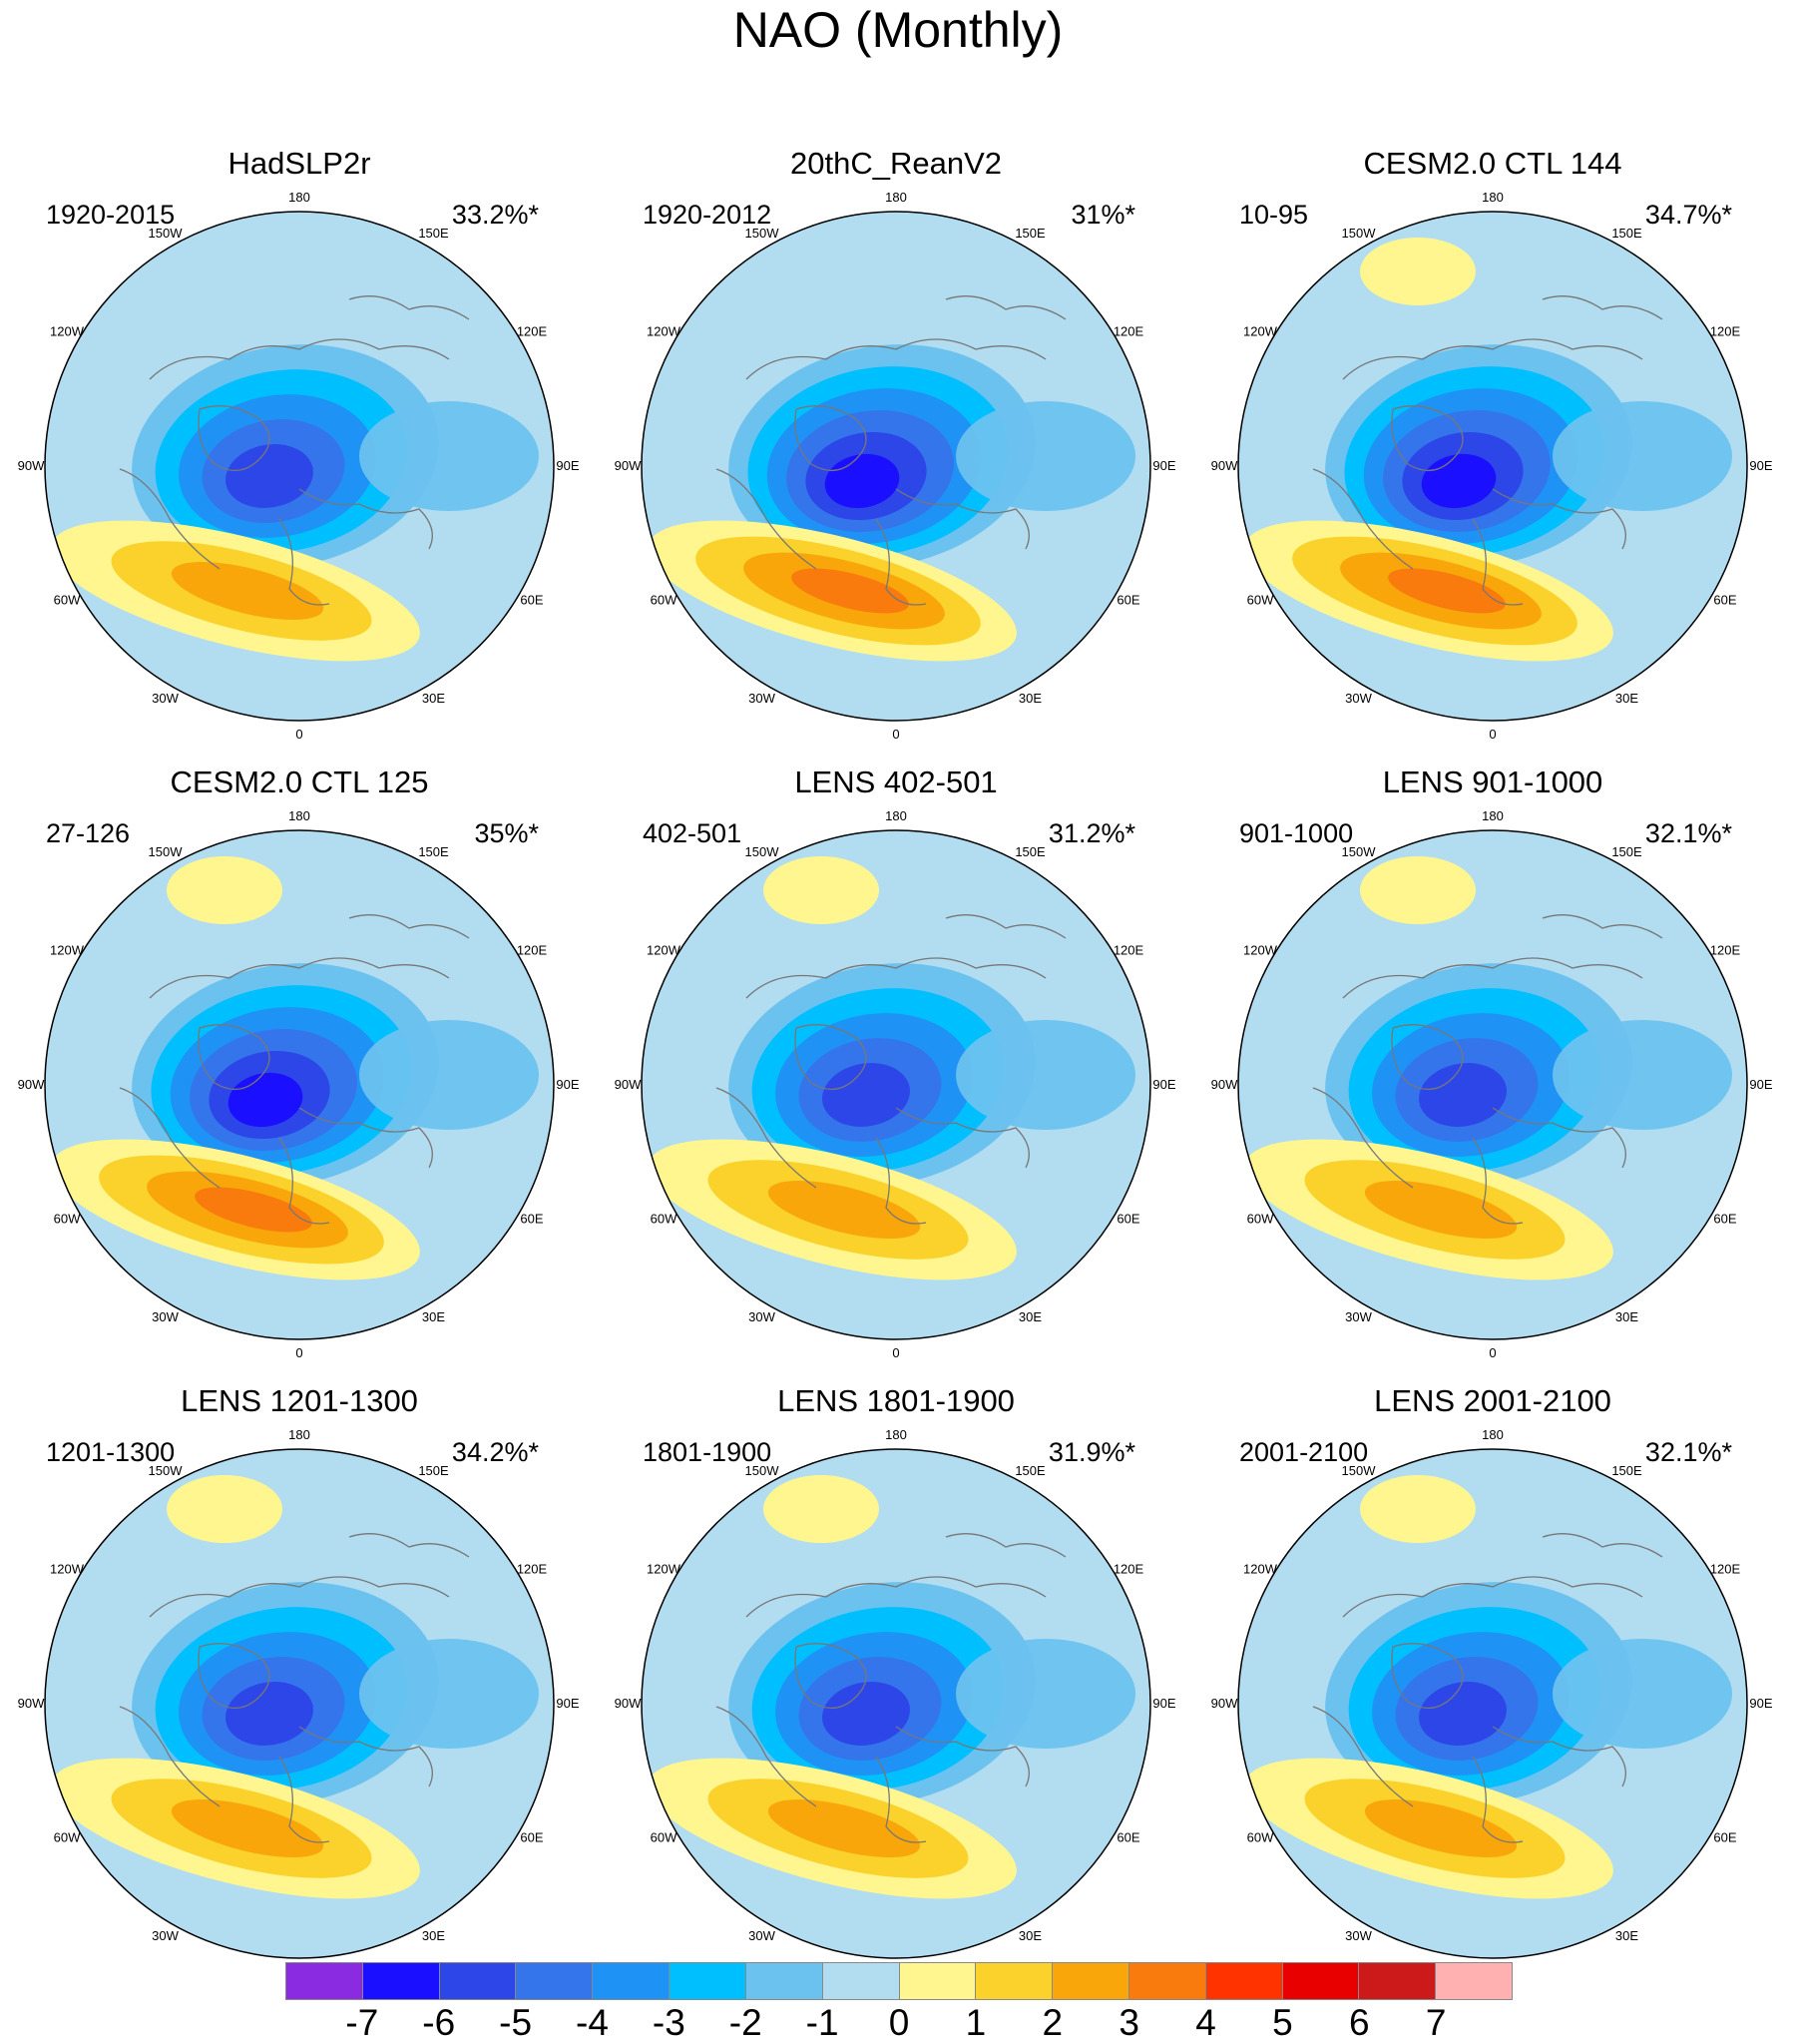  I want to click on colorbar-tick-label: -1, so click(822, 2022).